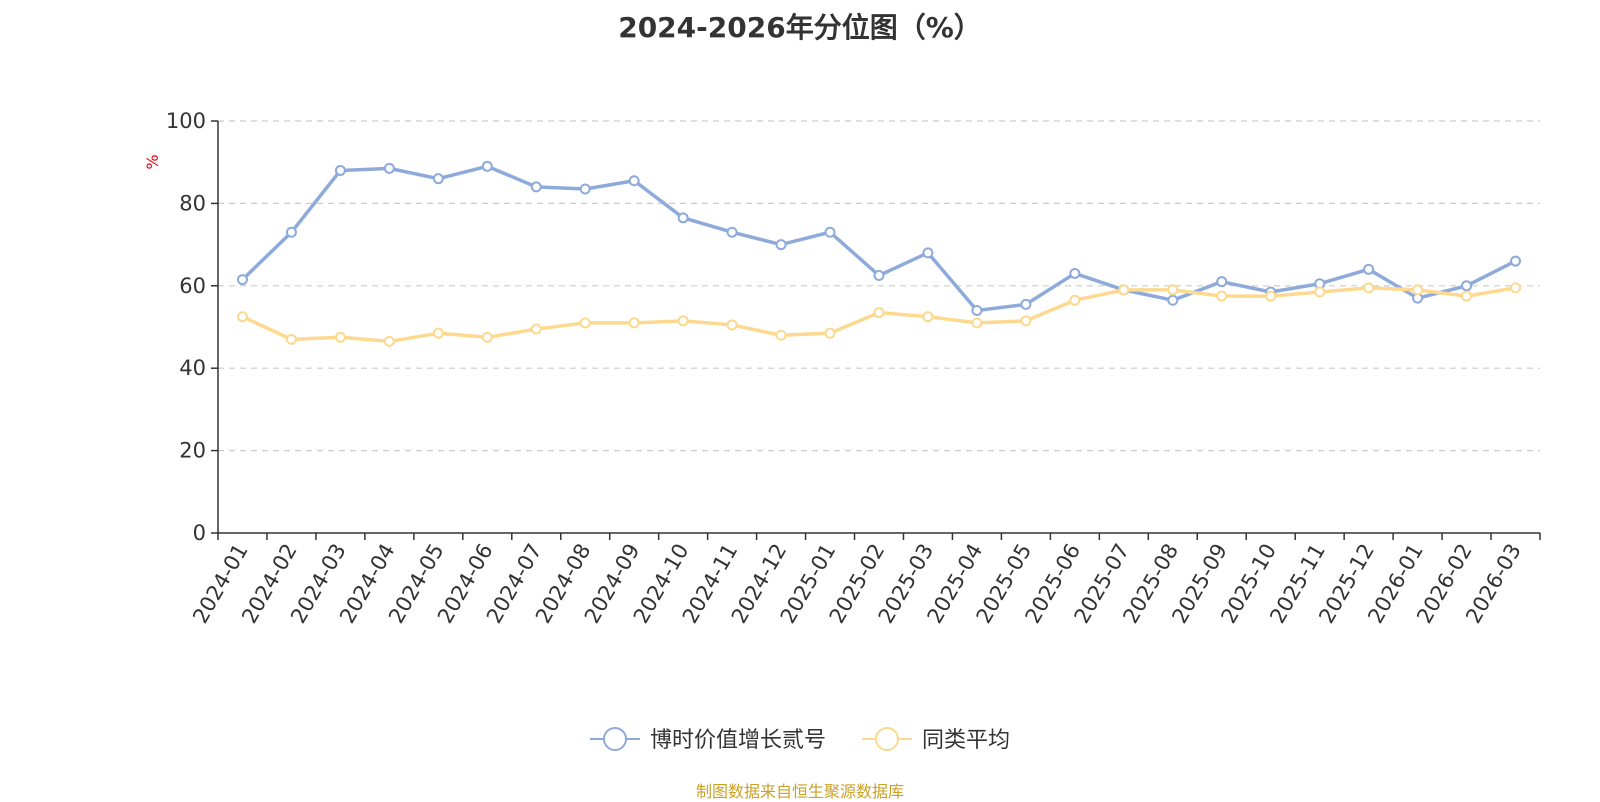  Describe the element at coordinates (186, 121) in the screenshot. I see `y-tick-label: 100` at that location.